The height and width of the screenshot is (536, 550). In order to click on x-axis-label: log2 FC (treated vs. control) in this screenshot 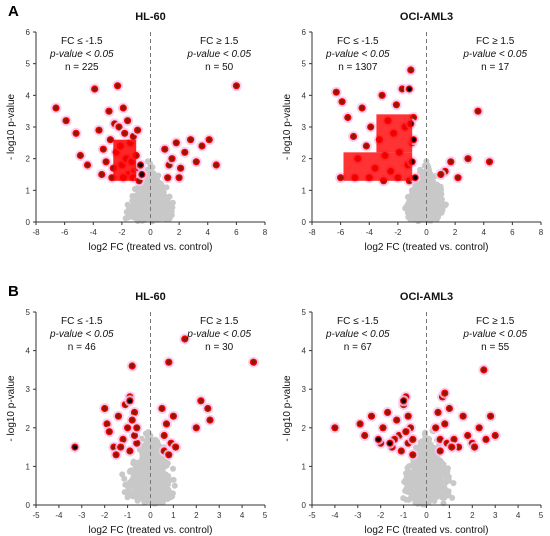, I will do `click(151, 247)`.